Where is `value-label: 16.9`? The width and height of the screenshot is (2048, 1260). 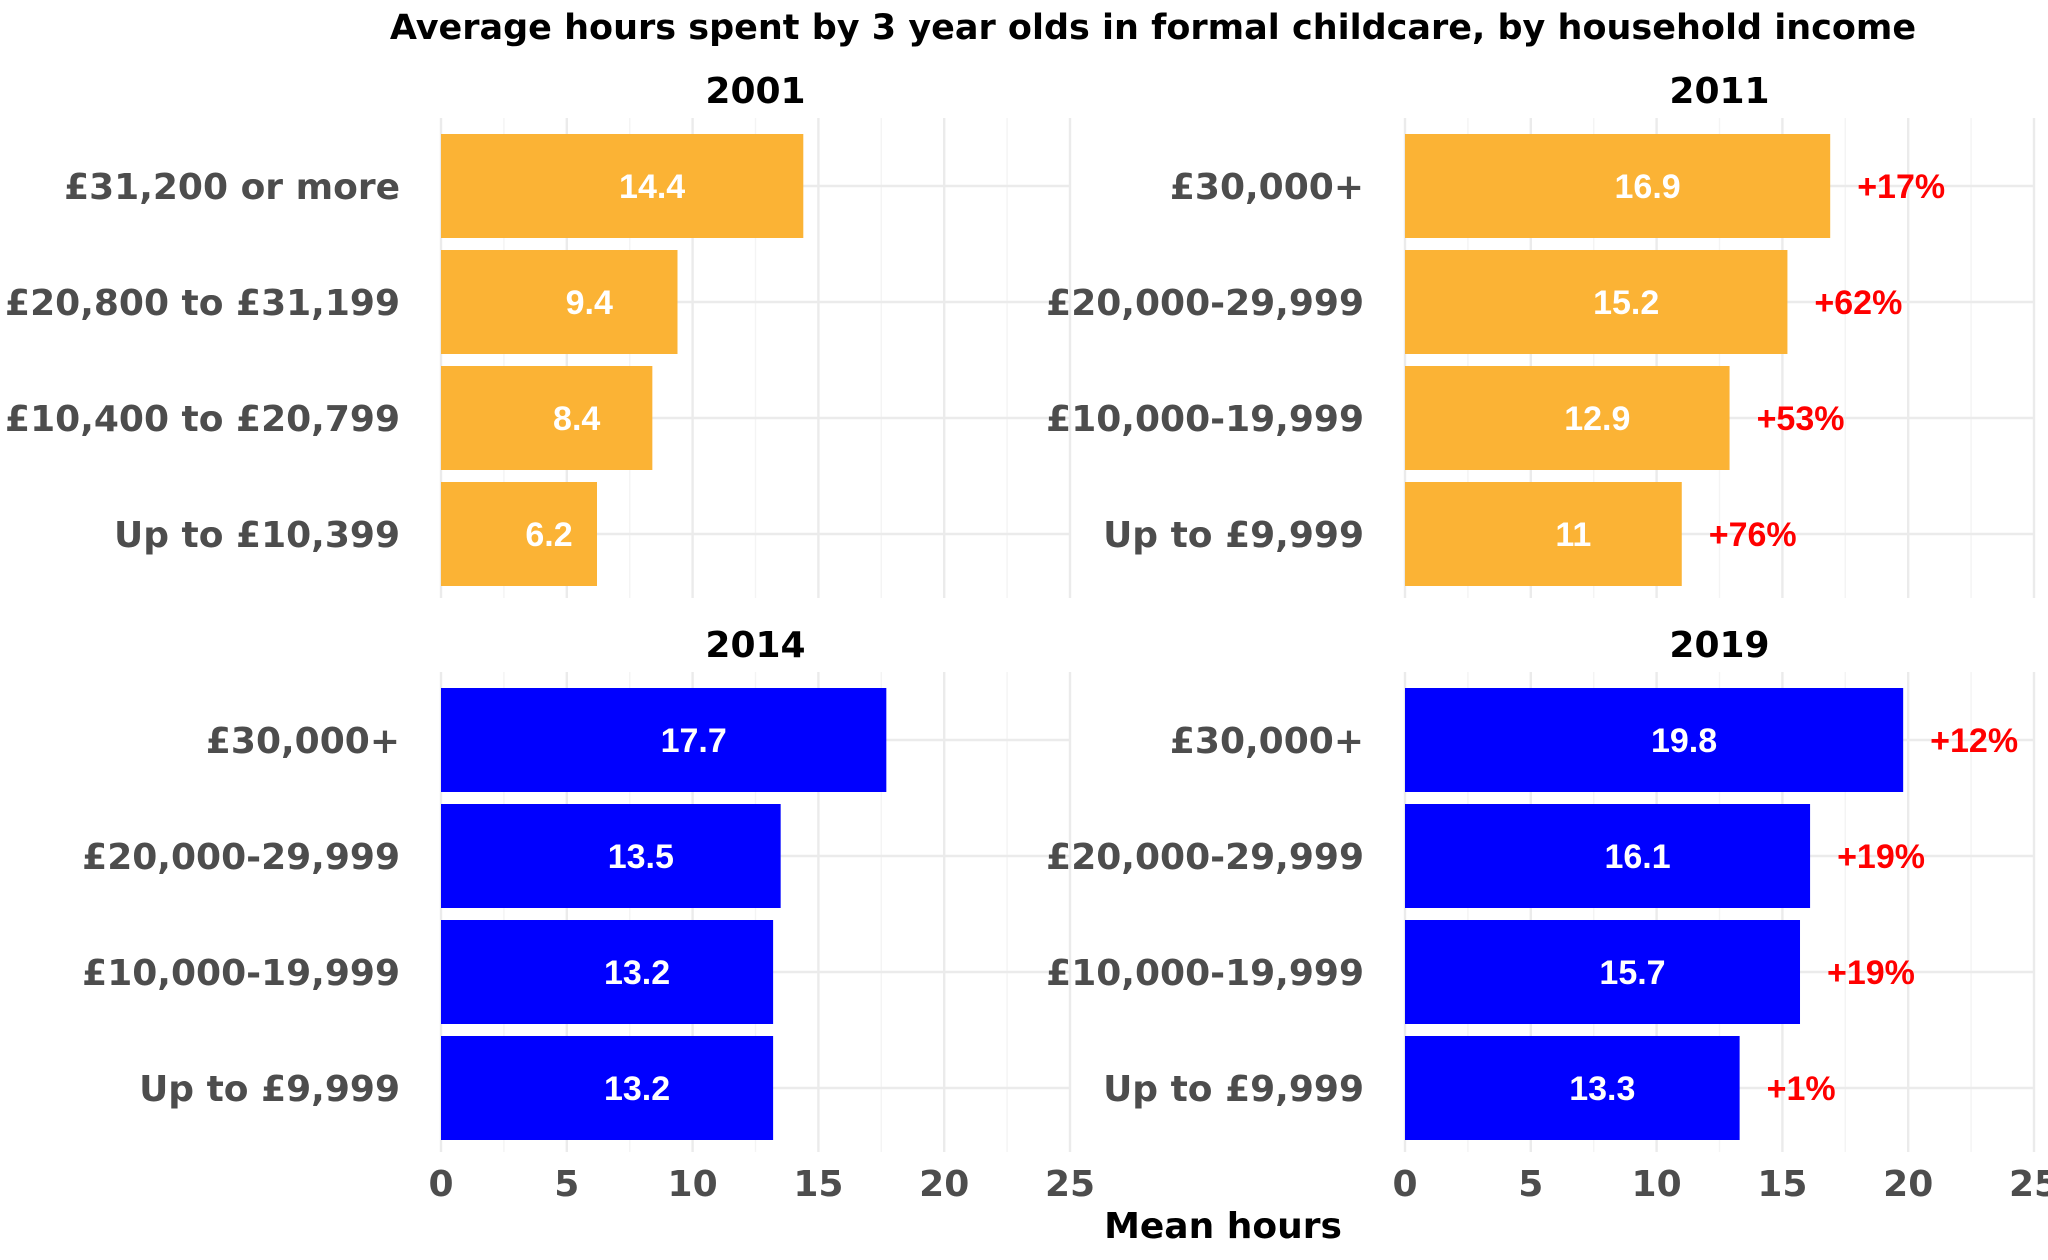 value-label: 16.9 is located at coordinates (1648, 187).